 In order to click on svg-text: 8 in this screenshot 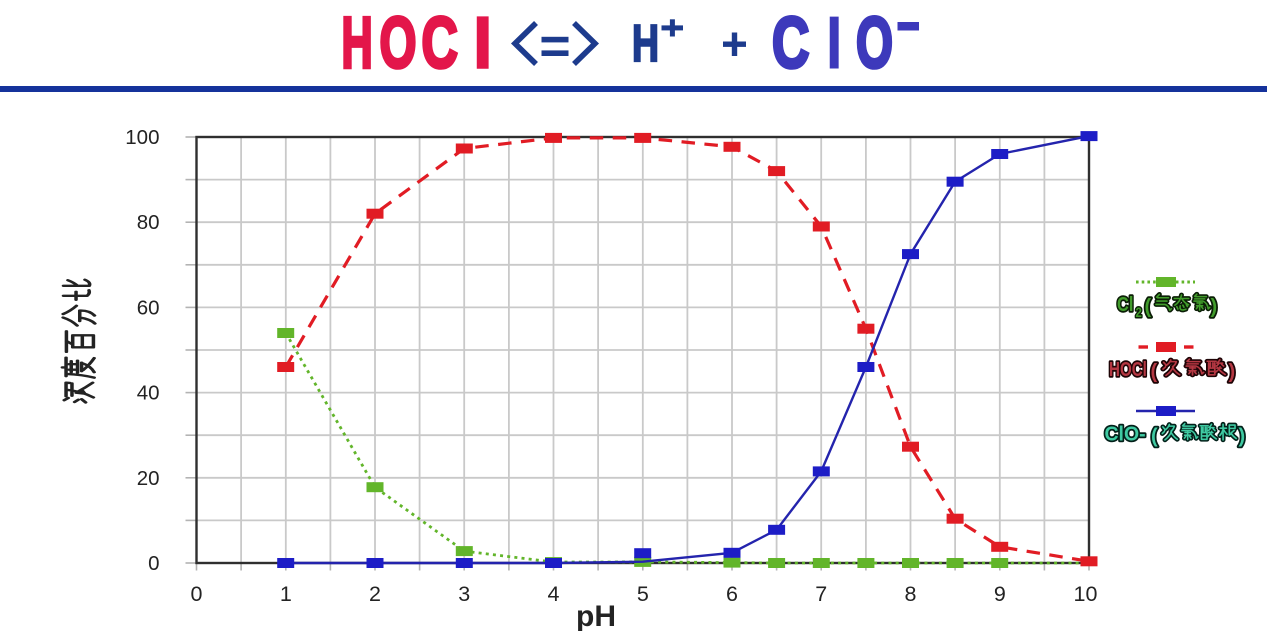, I will do `click(911, 594)`.